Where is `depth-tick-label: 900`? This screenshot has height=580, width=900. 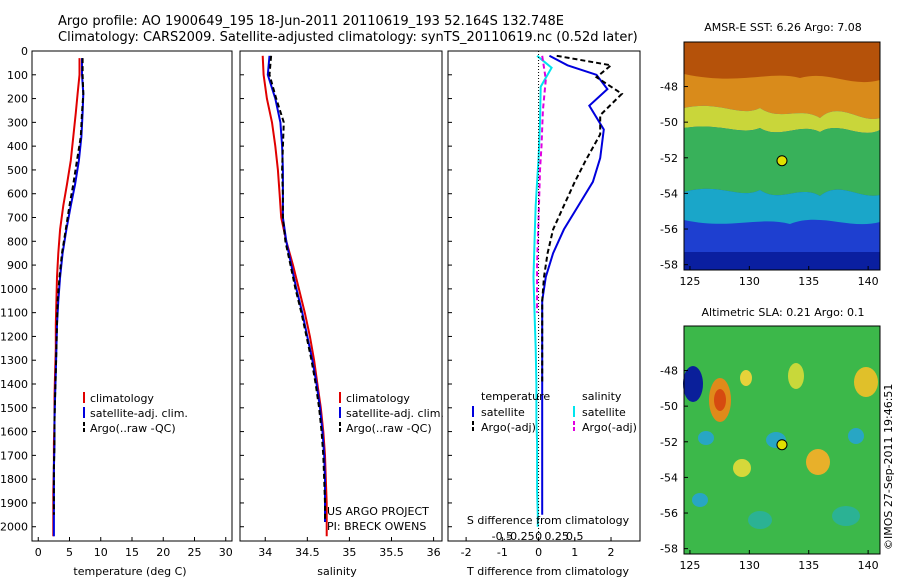 depth-tick-label: 900 is located at coordinates (17, 265).